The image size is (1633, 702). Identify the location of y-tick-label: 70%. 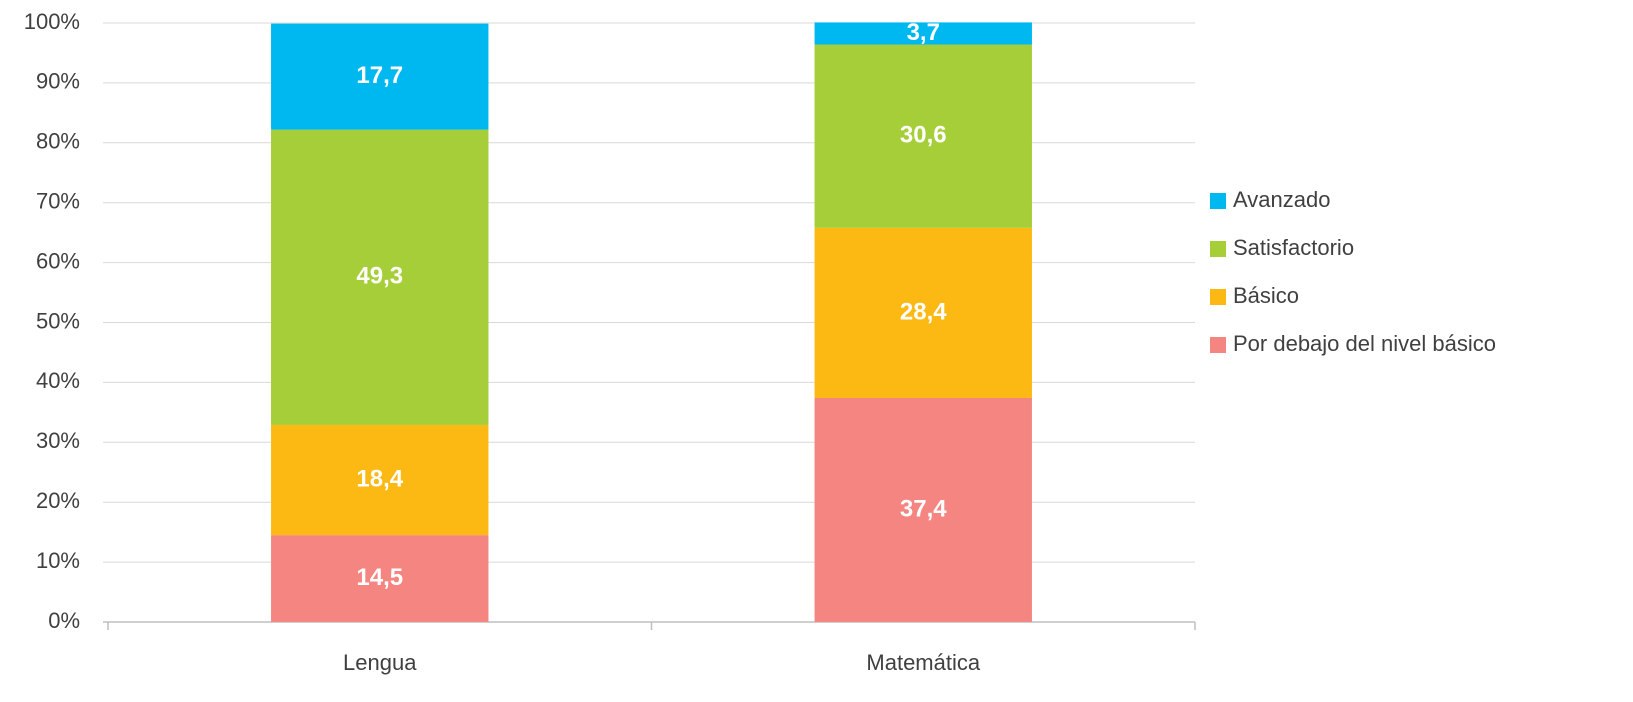
(58, 201).